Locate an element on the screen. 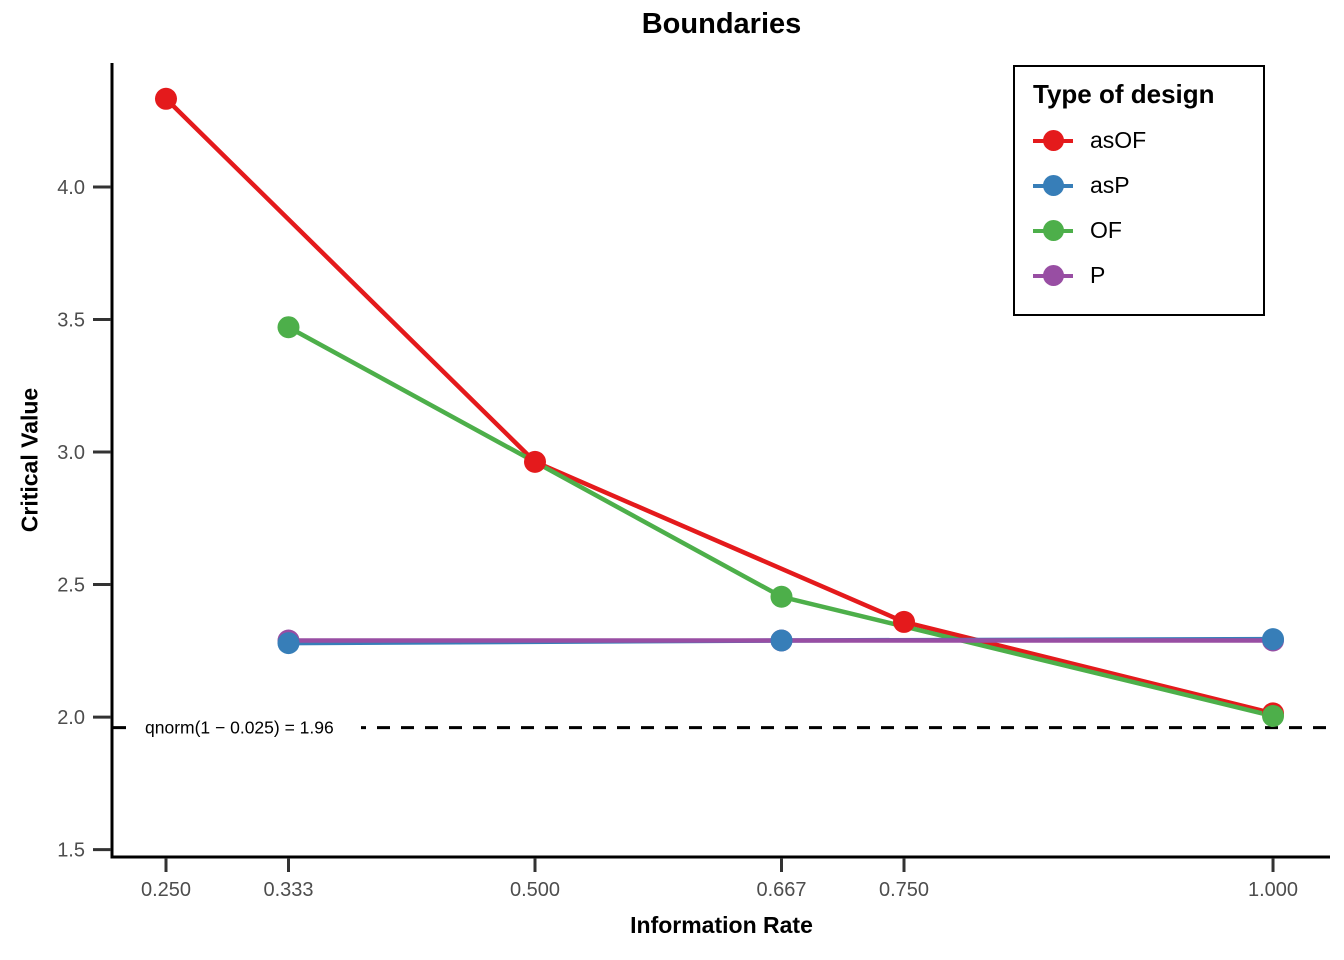 This screenshot has width=1344, height=960. threshold-label-background is located at coordinates (247, 727).